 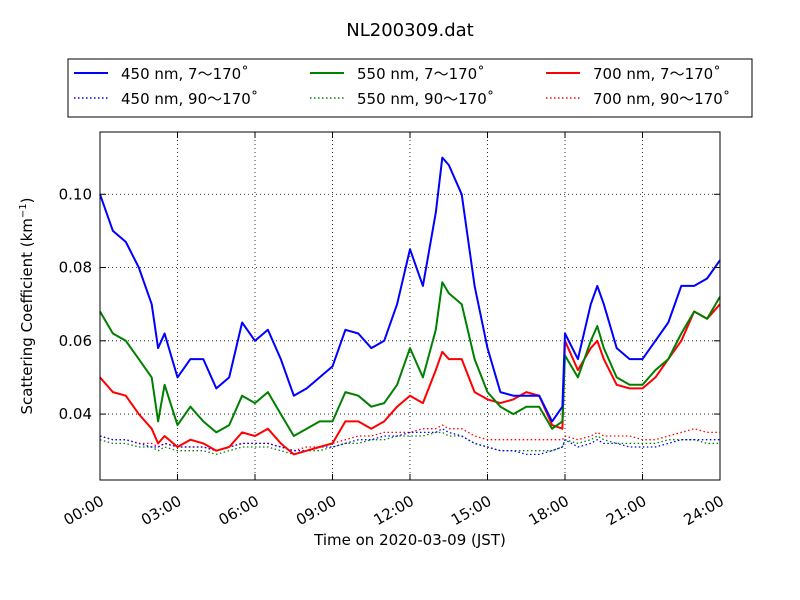 What do you see at coordinates (185, 74) in the screenshot?
I see `legend-label: 450 nm, 7～170˚` at bounding box center [185, 74].